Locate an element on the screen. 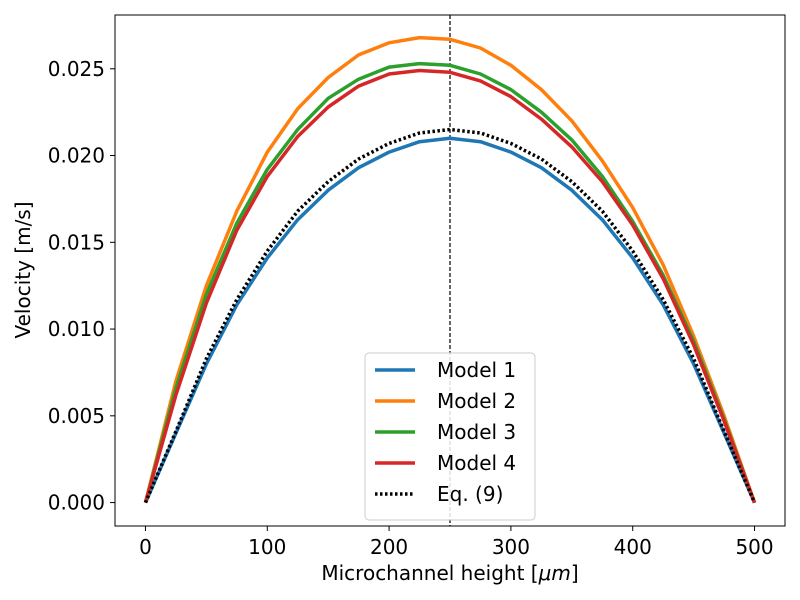 The width and height of the screenshot is (800, 600). legend-label-model-1: Model 1 is located at coordinates (476, 370).